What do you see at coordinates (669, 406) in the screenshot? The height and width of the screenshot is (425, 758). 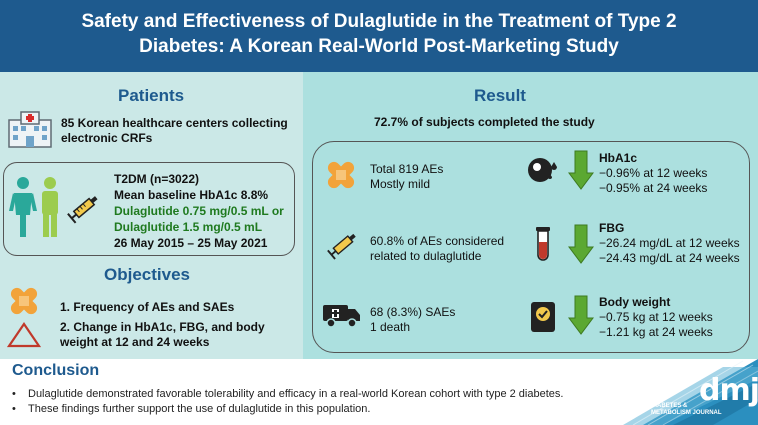 I see `journal-name-line1: DIABETES &` at bounding box center [669, 406].